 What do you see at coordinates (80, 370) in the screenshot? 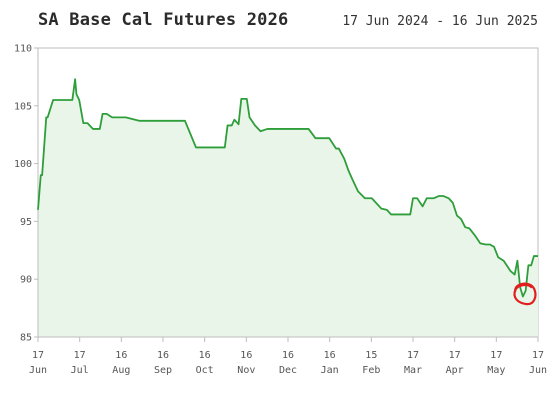
I see `x-tick-month-label: Jul` at bounding box center [80, 370].